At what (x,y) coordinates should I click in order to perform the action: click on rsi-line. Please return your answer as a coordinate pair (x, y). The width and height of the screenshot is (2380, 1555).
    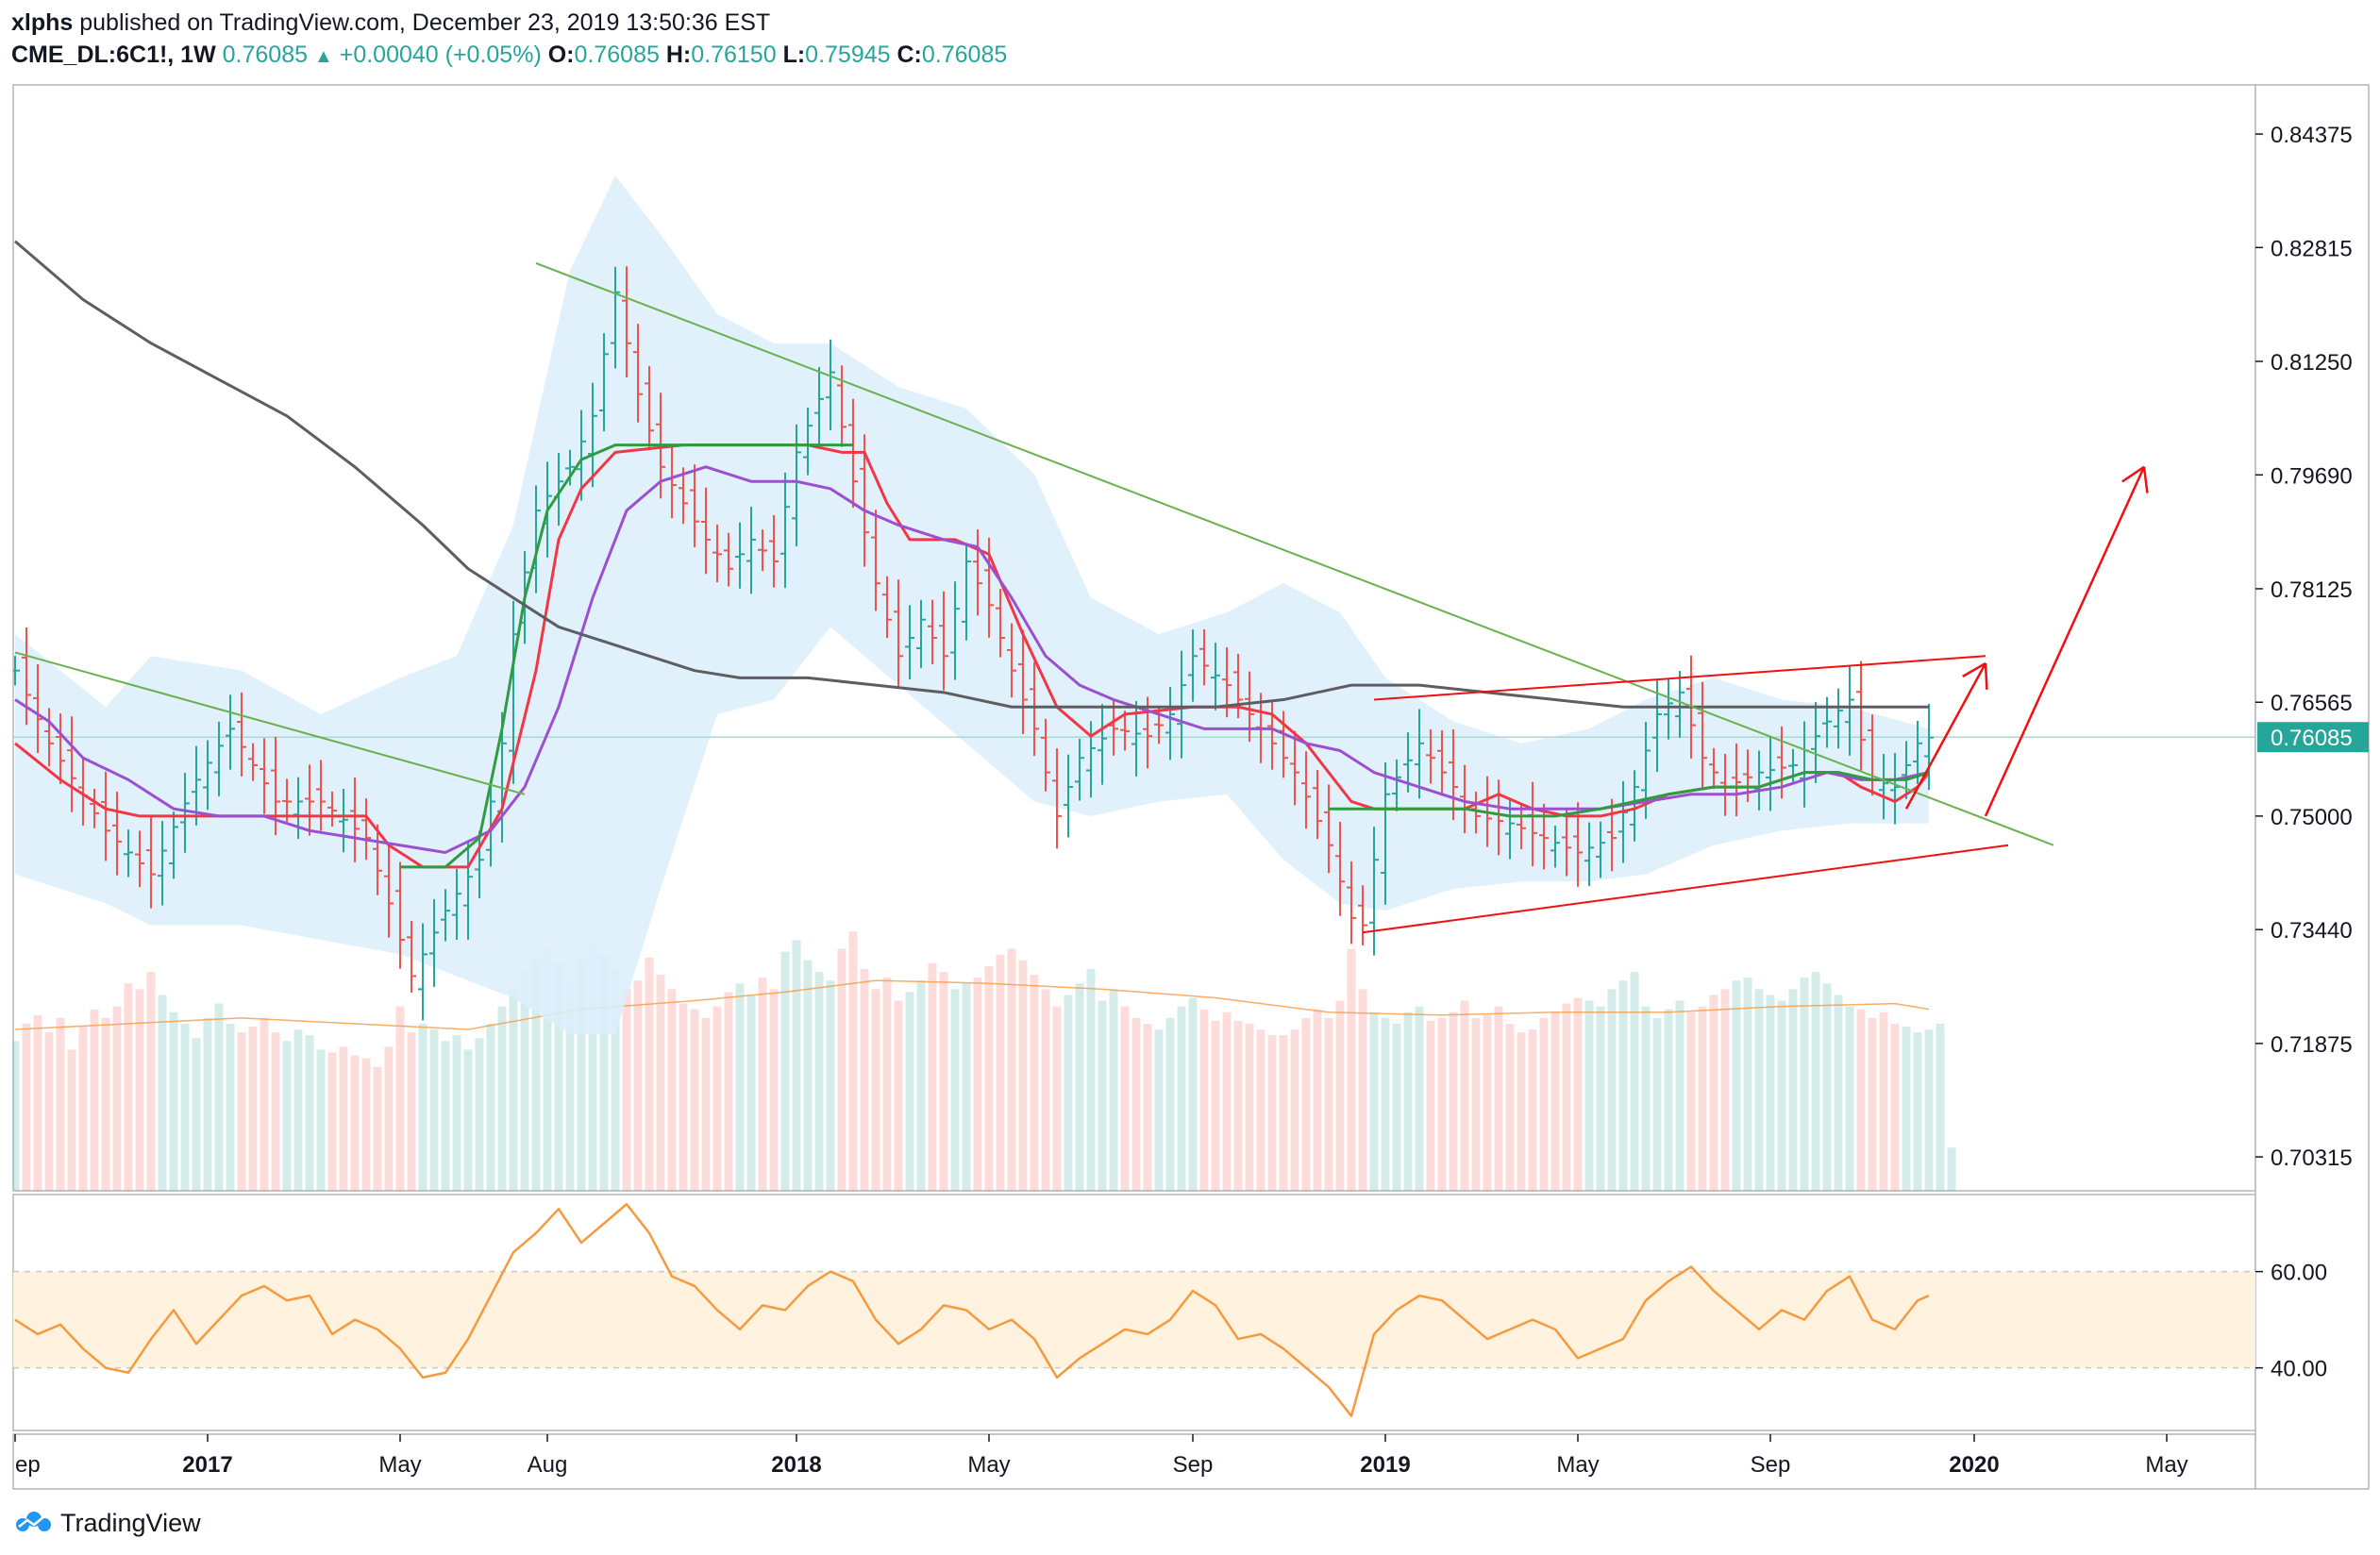
    Looking at the image, I should click on (972, 1309).